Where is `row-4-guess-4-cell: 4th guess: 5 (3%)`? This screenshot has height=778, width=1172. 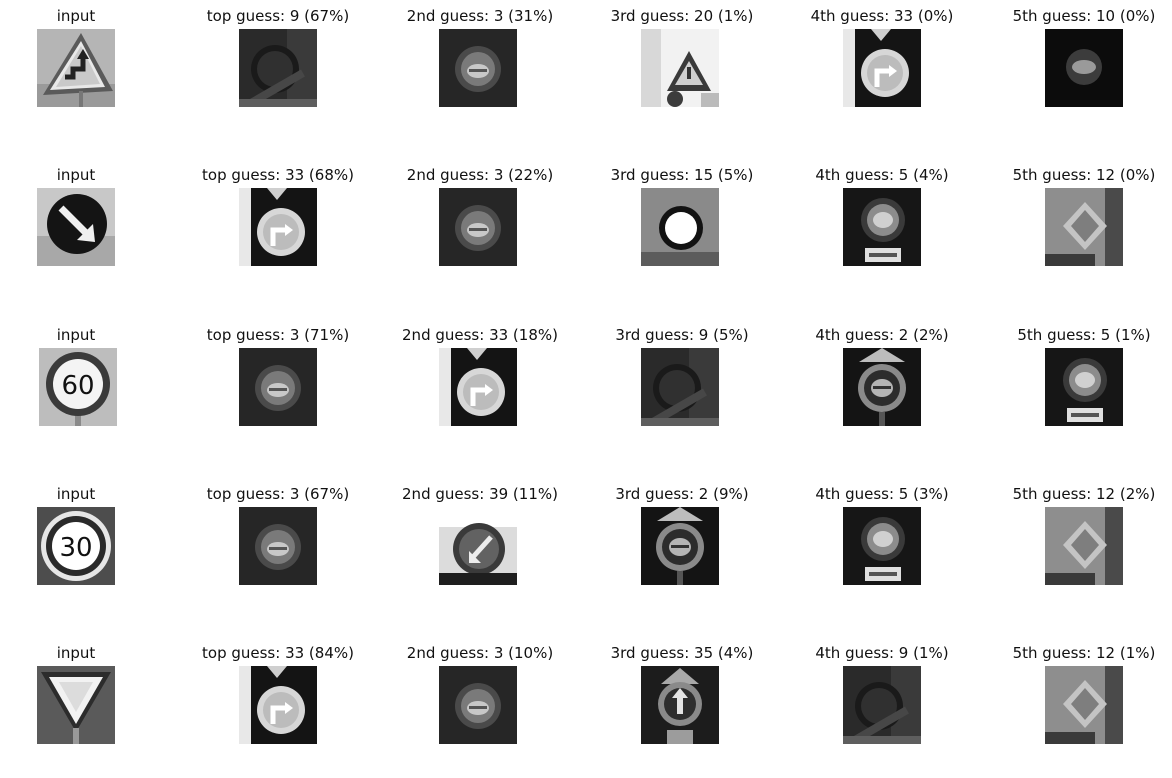 row-4-guess-4-cell: 4th guess: 5 (3%) is located at coordinates (882, 533).